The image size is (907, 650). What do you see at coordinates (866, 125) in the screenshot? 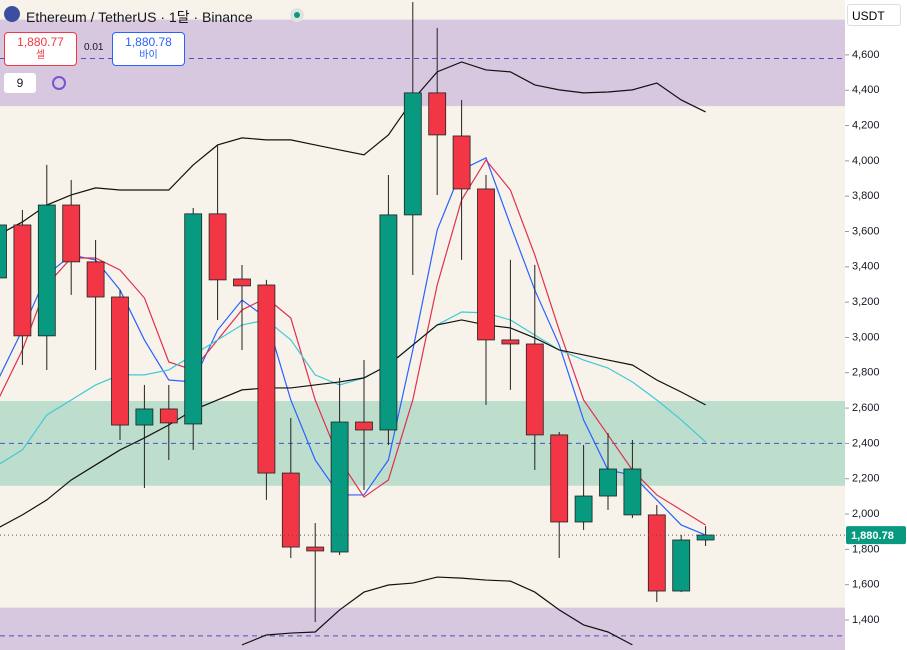
I see `y-tick-label: 4,200` at bounding box center [866, 125].